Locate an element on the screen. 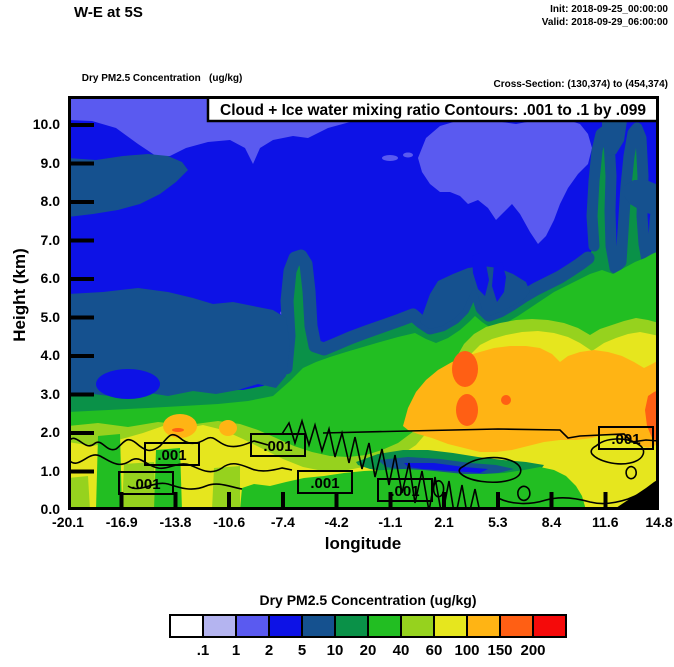 Image resolution: width=674 pixels, height=667 pixels. init-time: Init: 2018-09-25_00:00:00 is located at coordinates (609, 9).